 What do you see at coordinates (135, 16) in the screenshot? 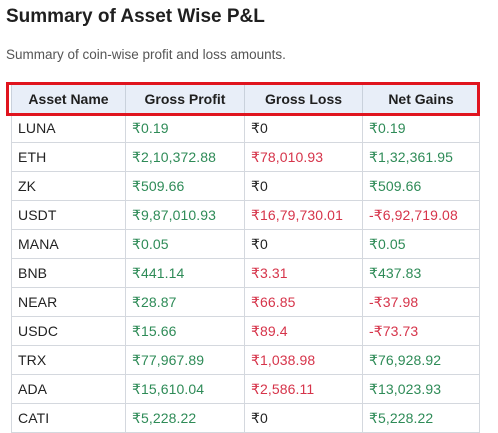
I see `page-title: Summary of Asset Wise P&L` at bounding box center [135, 16].